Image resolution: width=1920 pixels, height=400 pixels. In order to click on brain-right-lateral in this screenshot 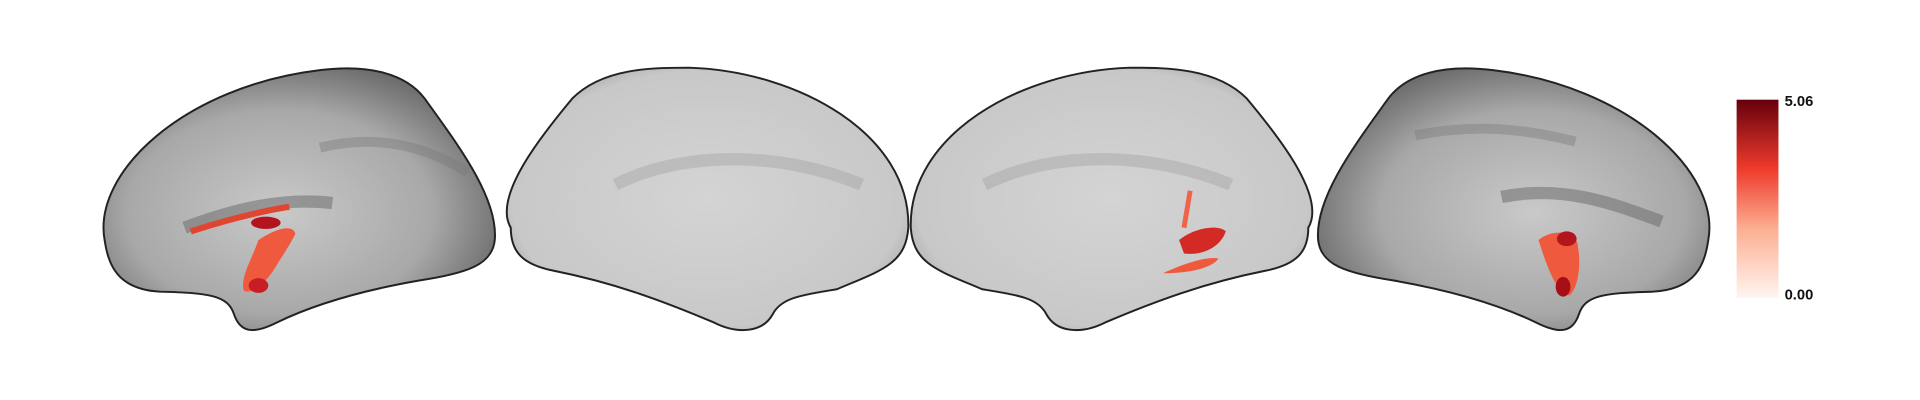, I will do `click(1513, 199)`.